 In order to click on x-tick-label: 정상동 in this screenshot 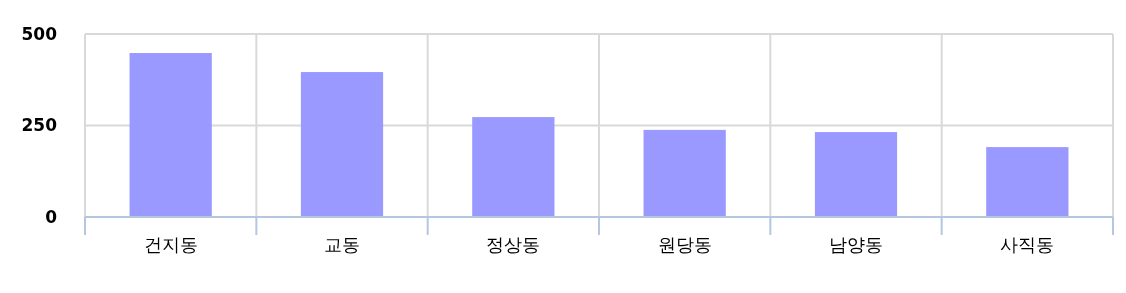, I will do `click(513, 244)`.